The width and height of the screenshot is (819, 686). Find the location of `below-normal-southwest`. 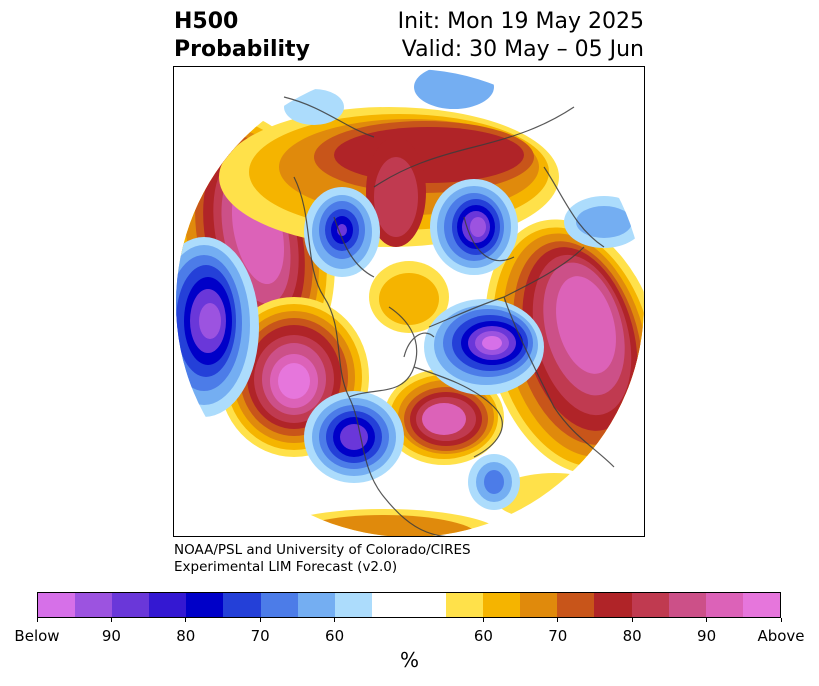

below-normal-southwest is located at coordinates (354, 437).